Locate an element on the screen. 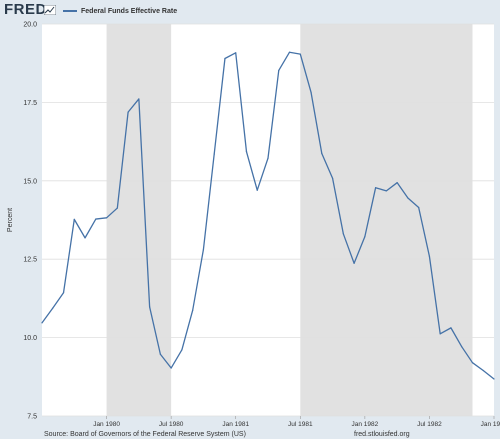 Image resolution: width=500 pixels, height=439 pixels. fred-logo-graph-icon is located at coordinates (50, 10).